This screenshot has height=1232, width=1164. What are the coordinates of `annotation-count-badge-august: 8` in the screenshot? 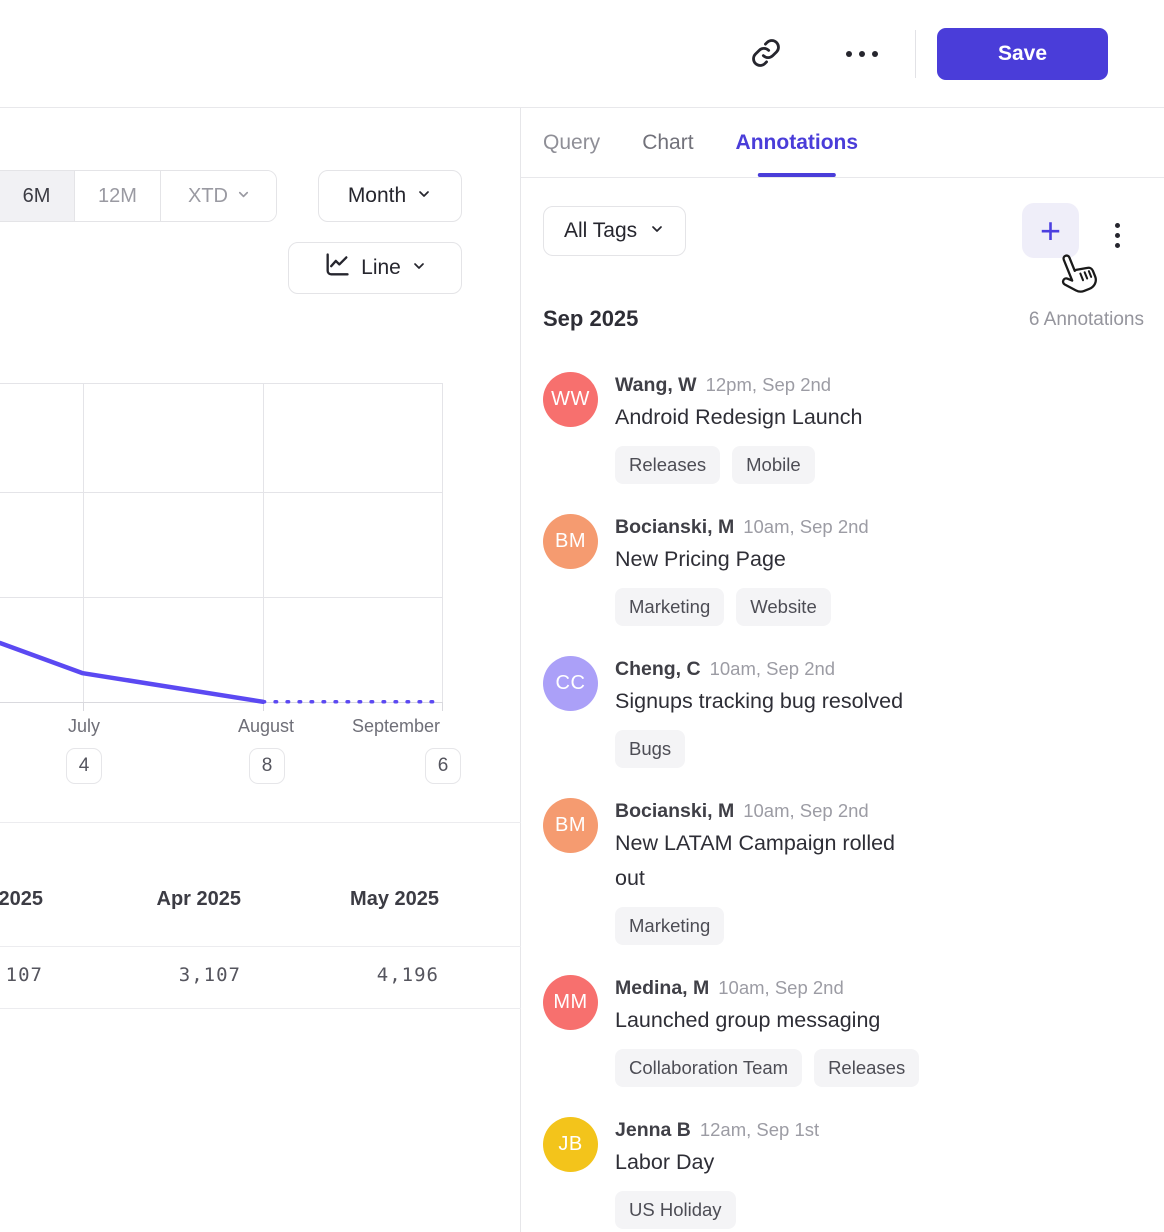 It's located at (267, 766).